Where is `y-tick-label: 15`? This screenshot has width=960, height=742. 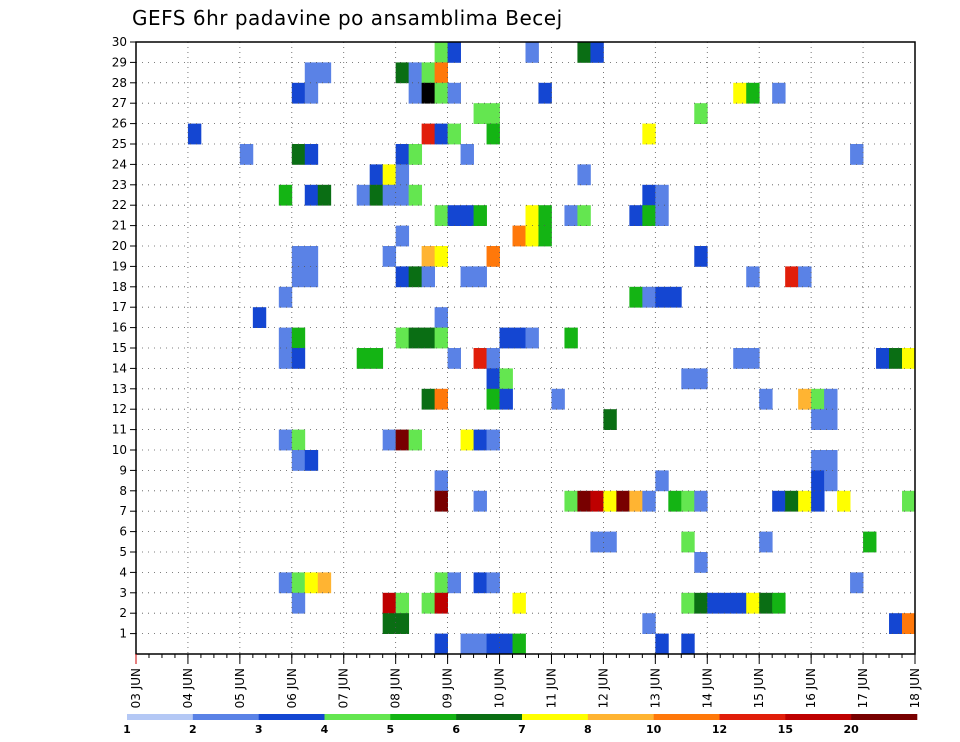
y-tick-label: 15 is located at coordinates (119, 348).